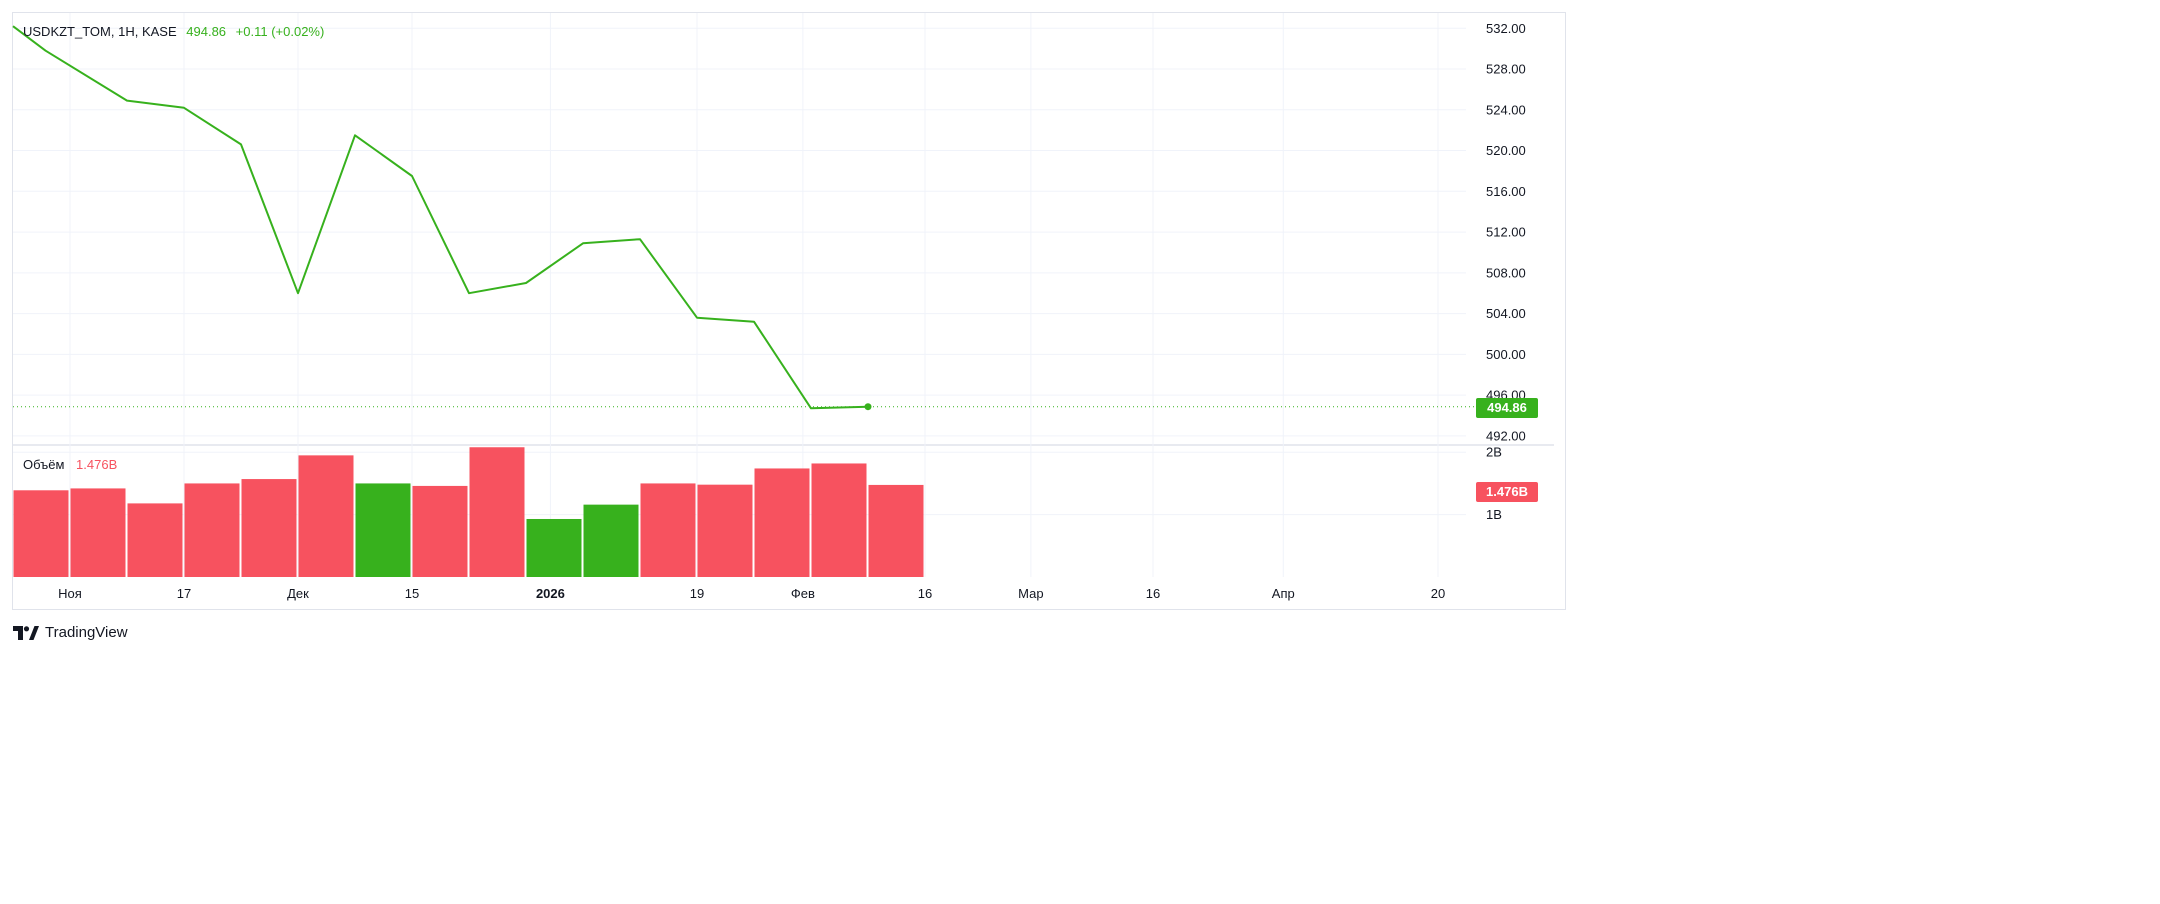 Image resolution: width=2160 pixels, height=904 pixels. What do you see at coordinates (280, 31) in the screenshot?
I see `price-change-value: +0.11 (+0.02%)` at bounding box center [280, 31].